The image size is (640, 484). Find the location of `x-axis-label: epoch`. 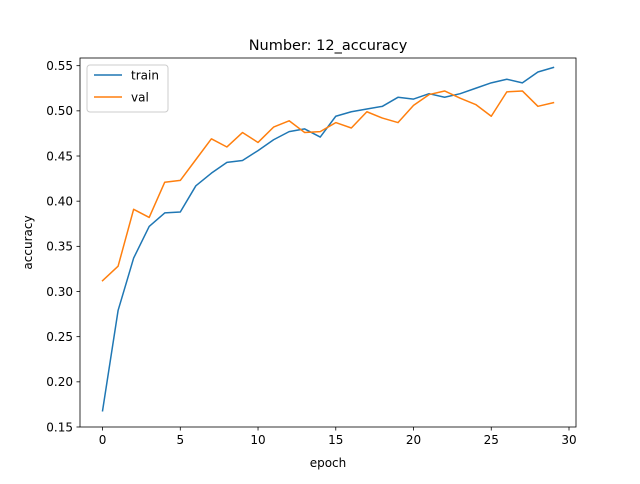

x-axis-label: epoch is located at coordinates (328, 463).